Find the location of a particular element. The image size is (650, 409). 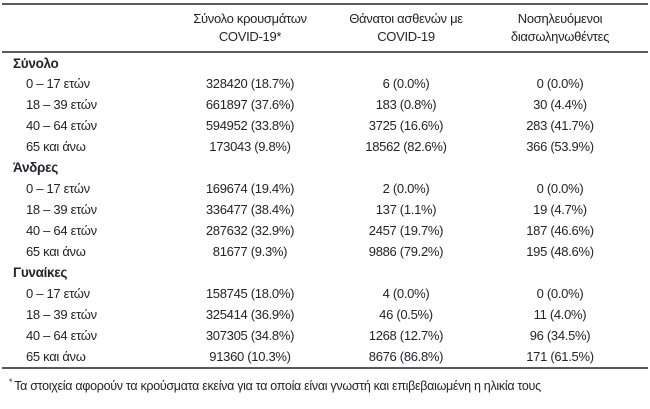

cases-cell: 81677 (9.3%) is located at coordinates (250, 251).